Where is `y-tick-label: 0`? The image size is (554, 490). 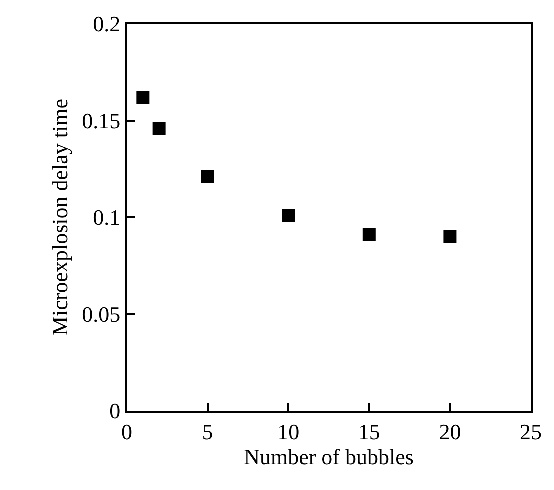
y-tick-label: 0 is located at coordinates (115, 411).